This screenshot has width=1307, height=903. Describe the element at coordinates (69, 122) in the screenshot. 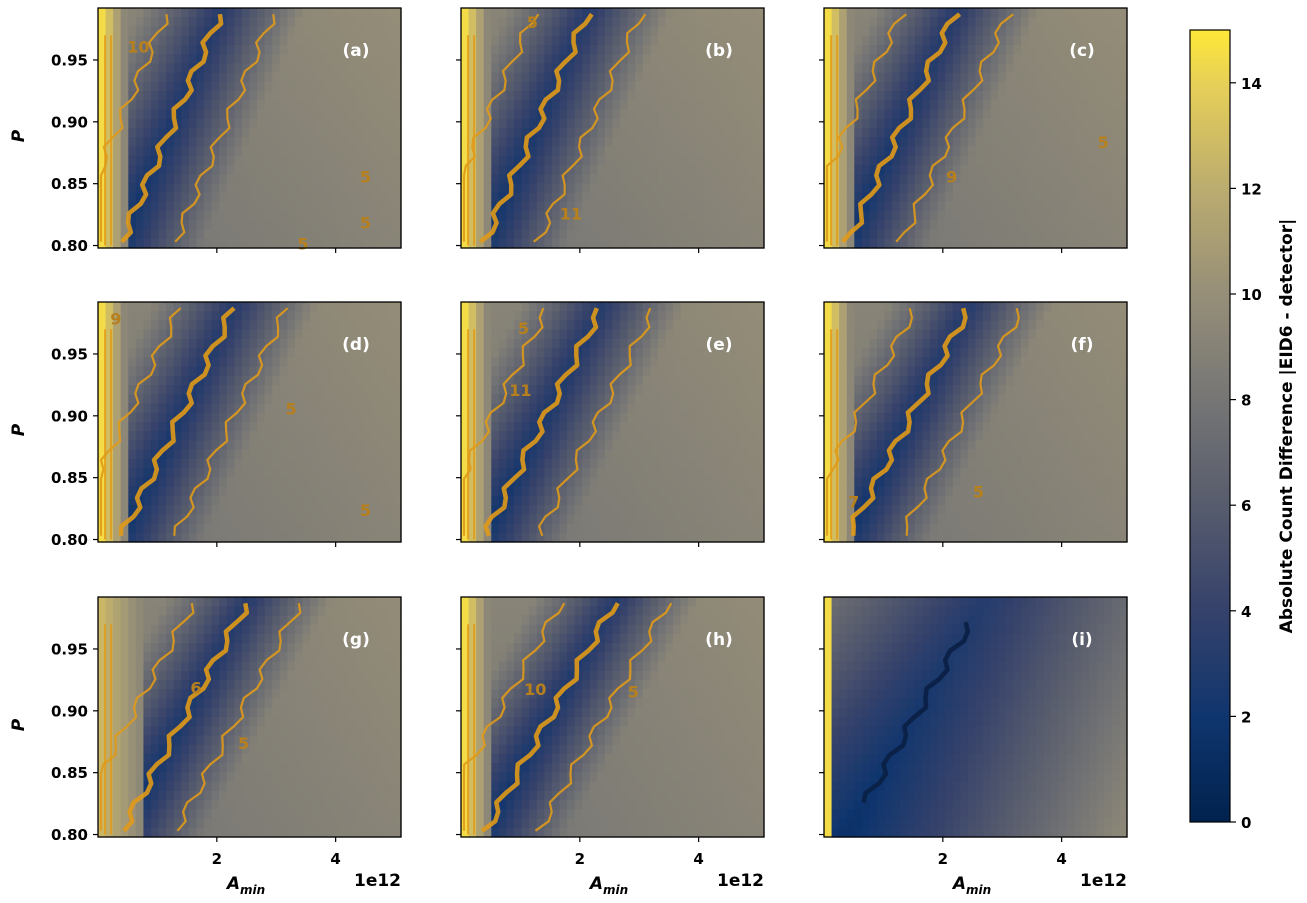

I see `y-tick-label: 0.90` at that location.